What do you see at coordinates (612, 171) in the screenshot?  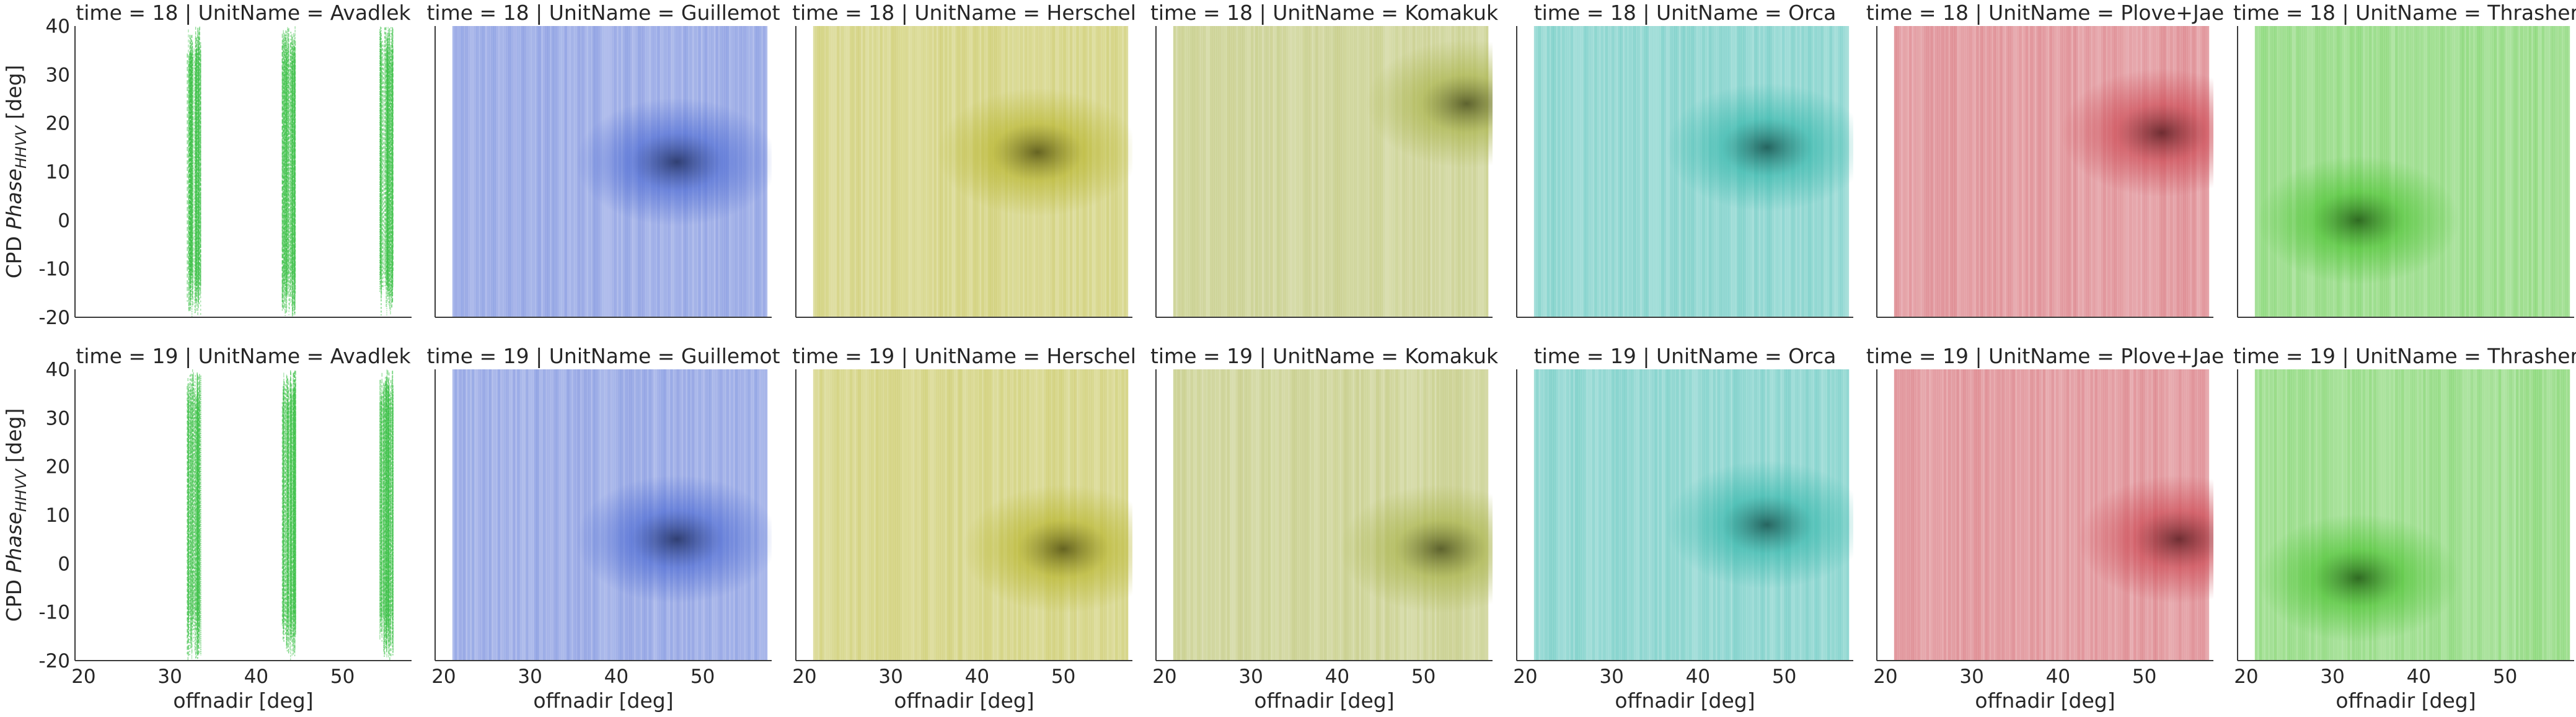 I see `panel-data` at bounding box center [612, 171].